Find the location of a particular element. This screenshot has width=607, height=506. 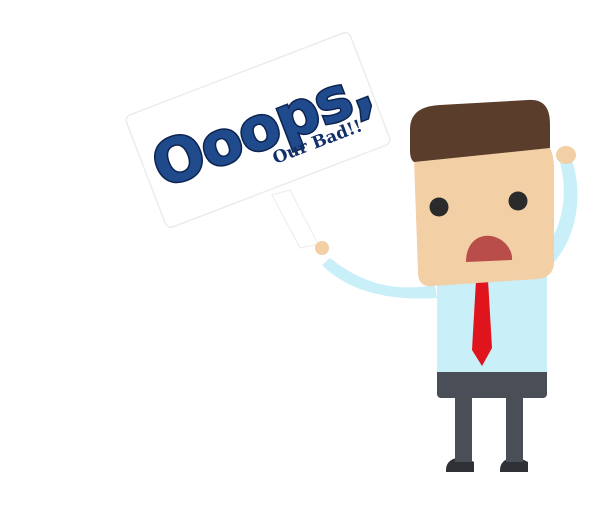

left-eye is located at coordinates (439, 207).